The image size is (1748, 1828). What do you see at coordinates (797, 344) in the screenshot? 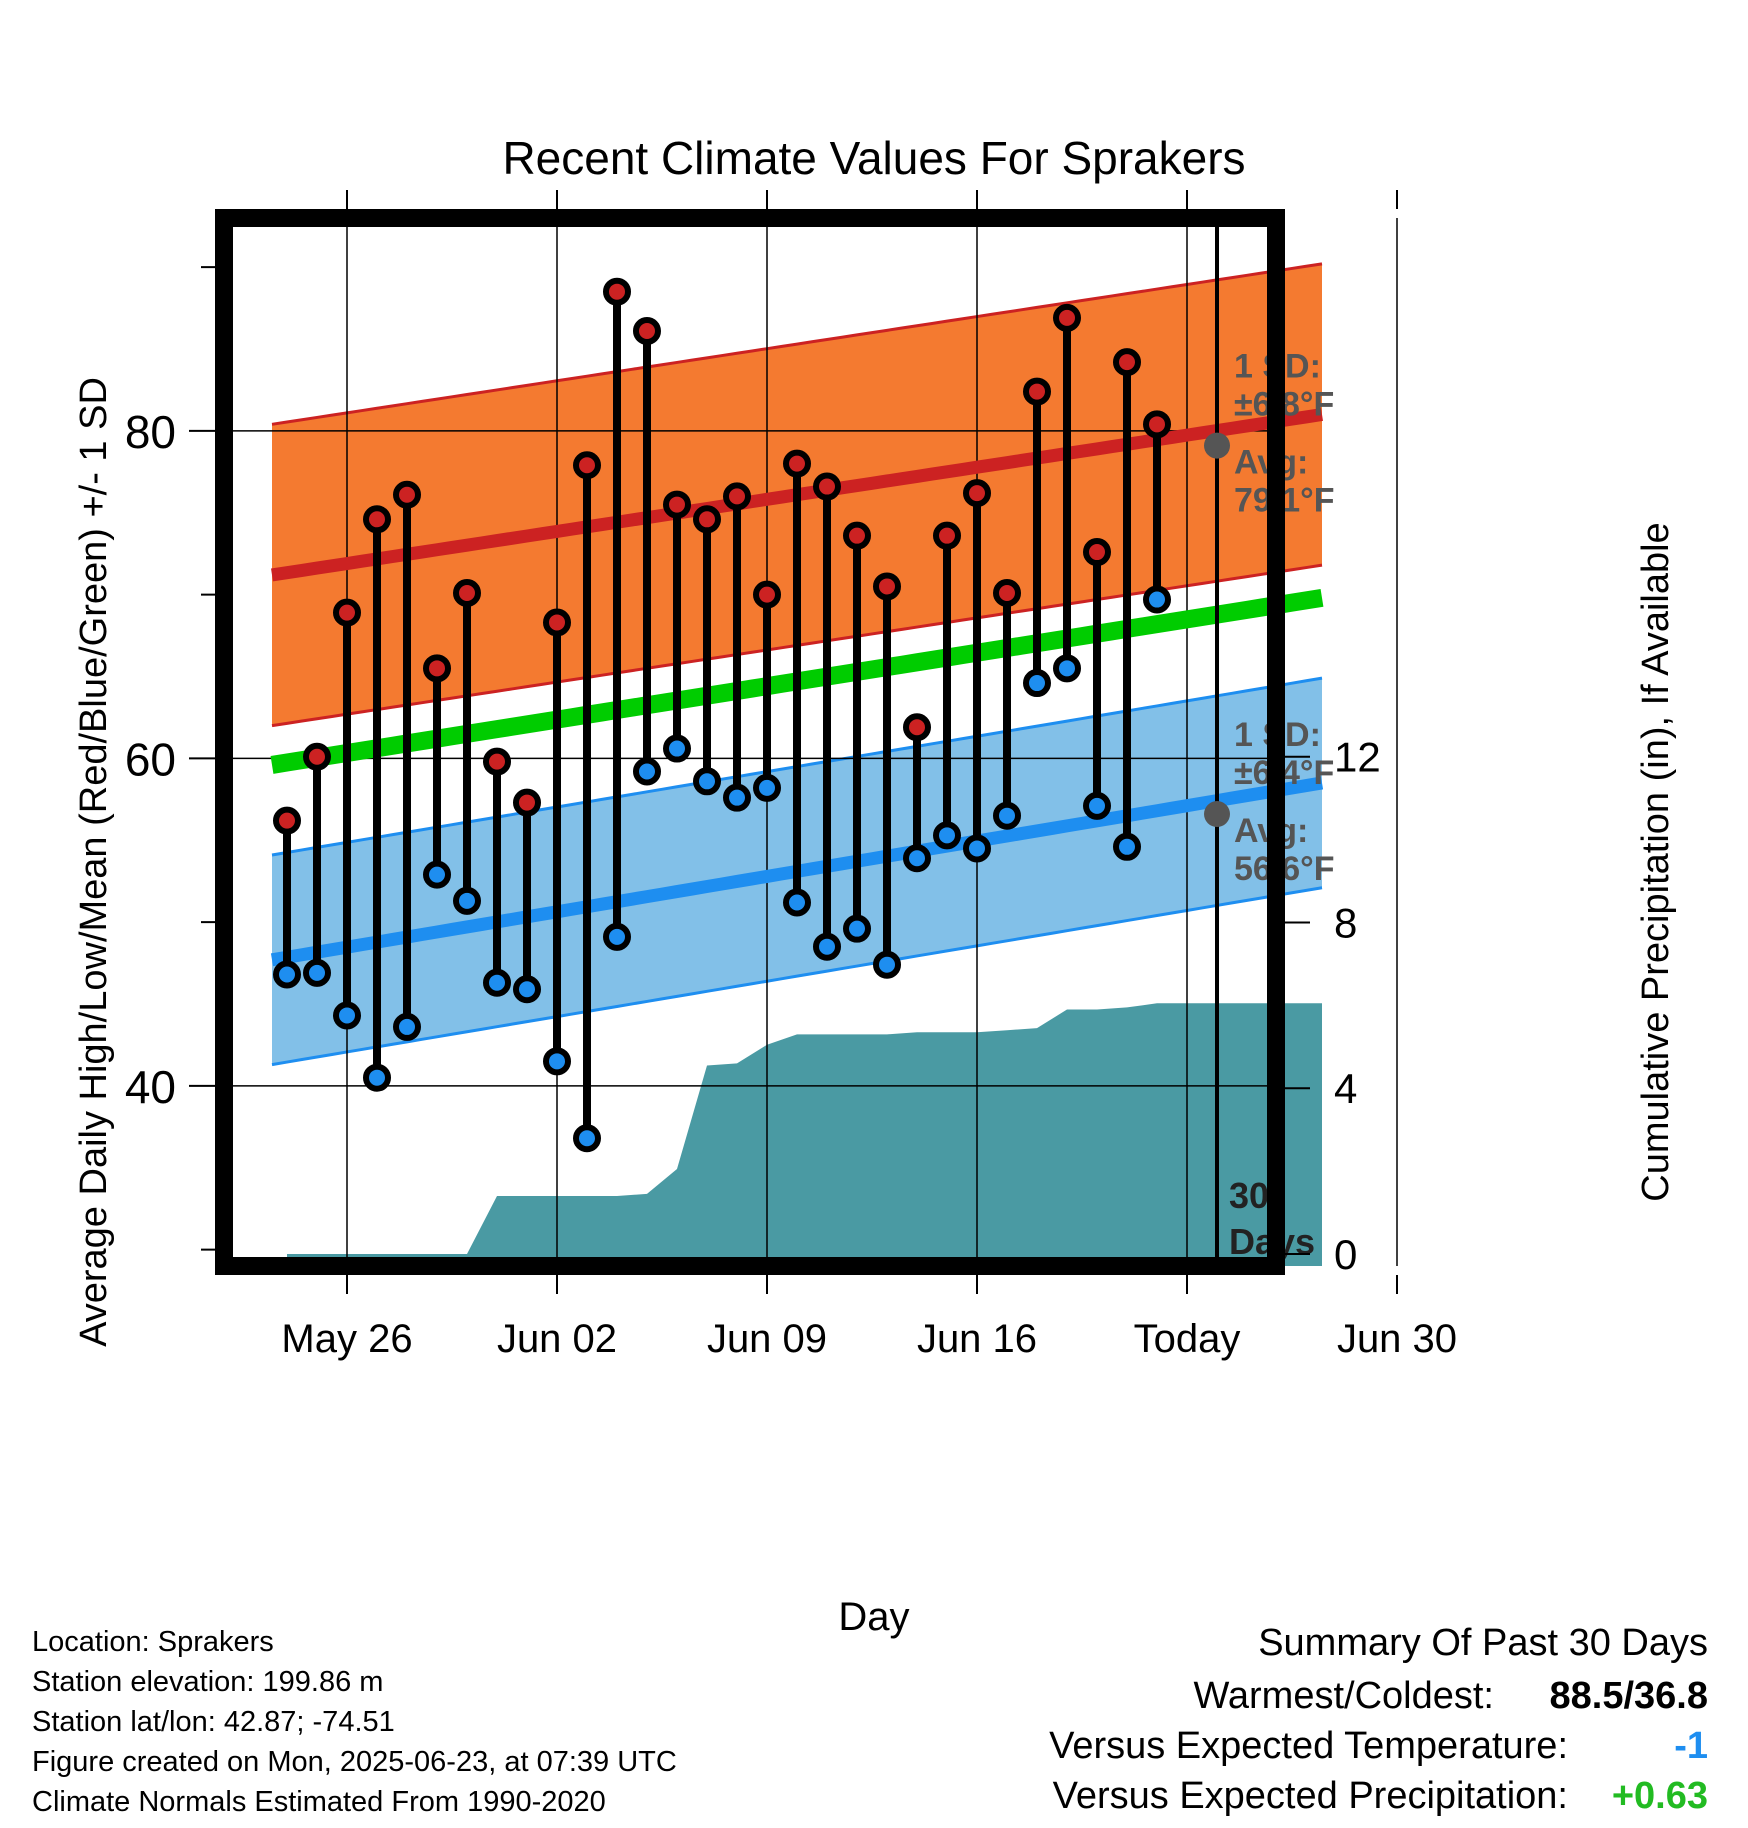
I see `high-sd-band-upper-edge` at bounding box center [797, 344].